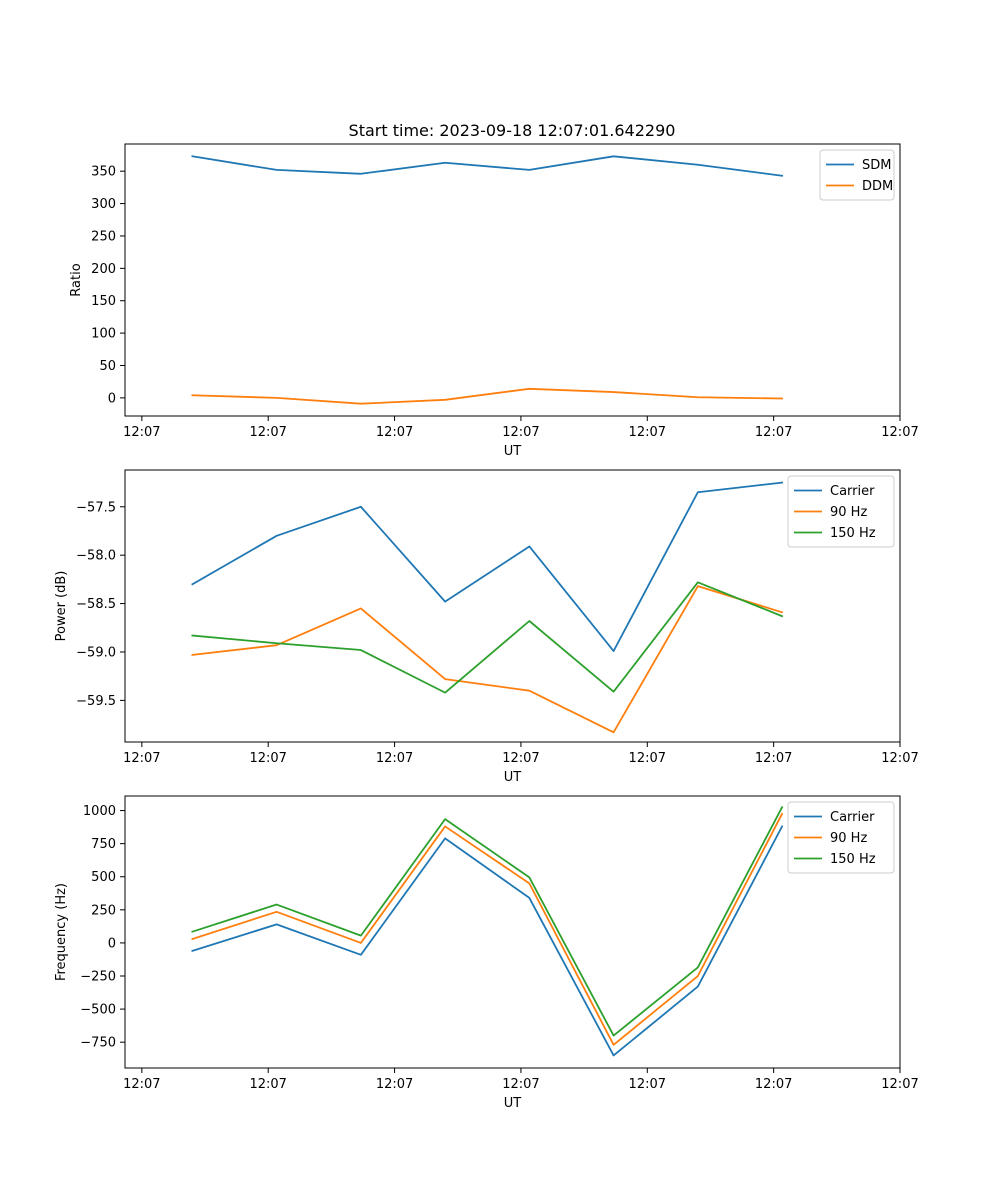 The height and width of the screenshot is (1200, 1000). Describe the element at coordinates (107, 366) in the screenshot. I see `y-tick-label: 50` at that location.